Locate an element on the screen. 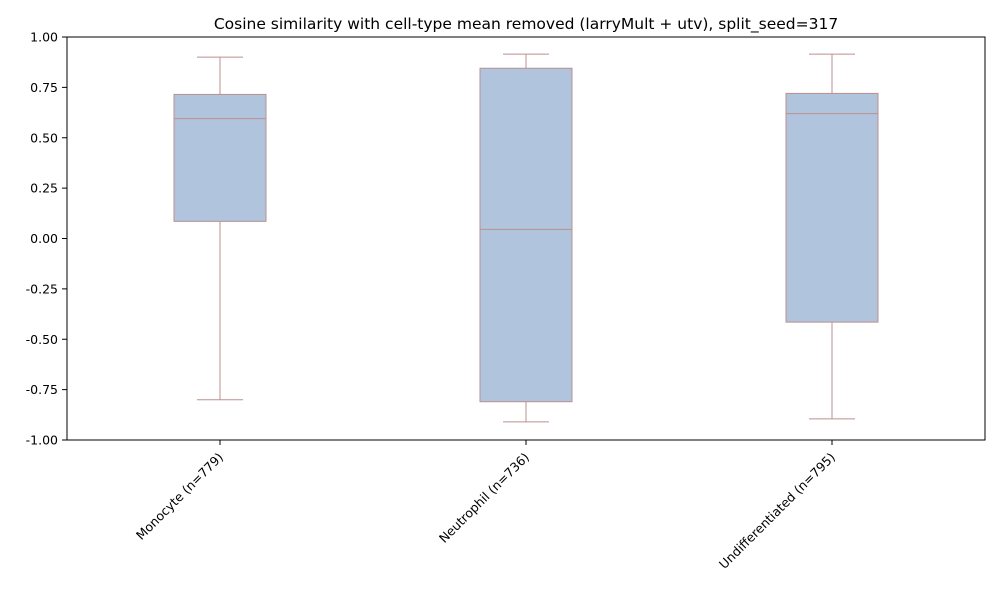 This screenshot has height=600, width=1000. y-tick-label: -0.75 is located at coordinates (42, 389).